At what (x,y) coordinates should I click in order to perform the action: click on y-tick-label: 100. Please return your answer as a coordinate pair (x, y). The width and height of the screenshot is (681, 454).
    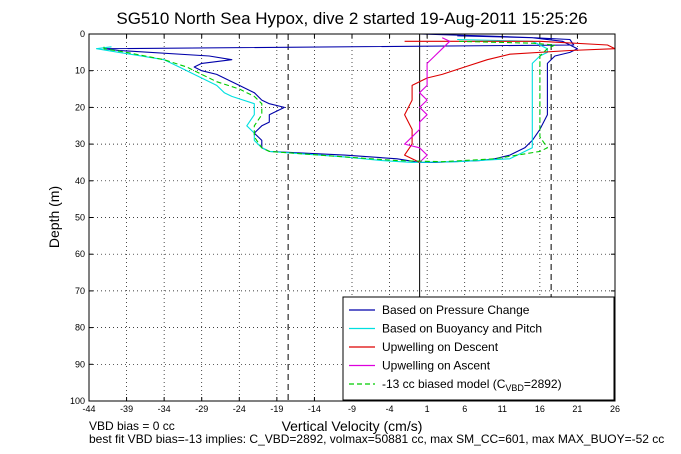
    Looking at the image, I should click on (77, 401).